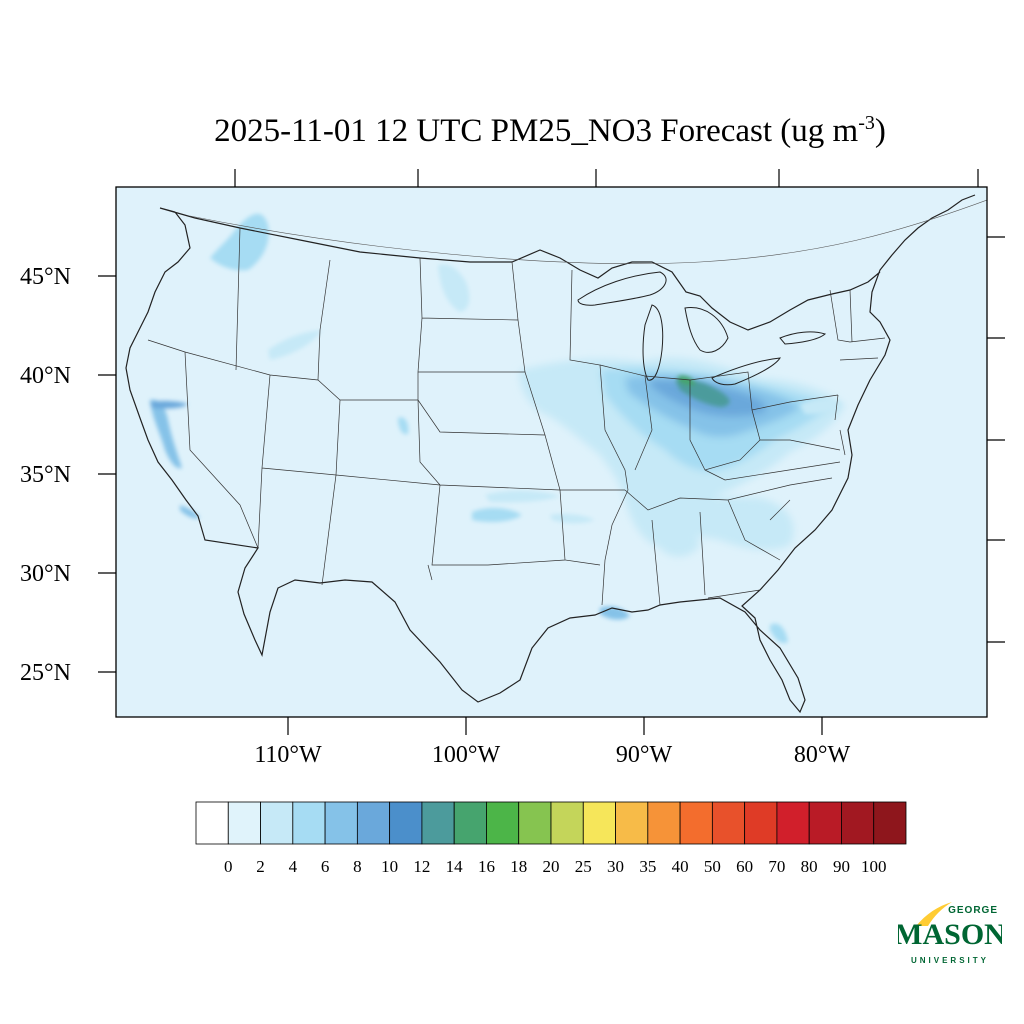  What do you see at coordinates (615, 866) in the screenshot?
I see `colorbar-tick-label: 30` at bounding box center [615, 866].